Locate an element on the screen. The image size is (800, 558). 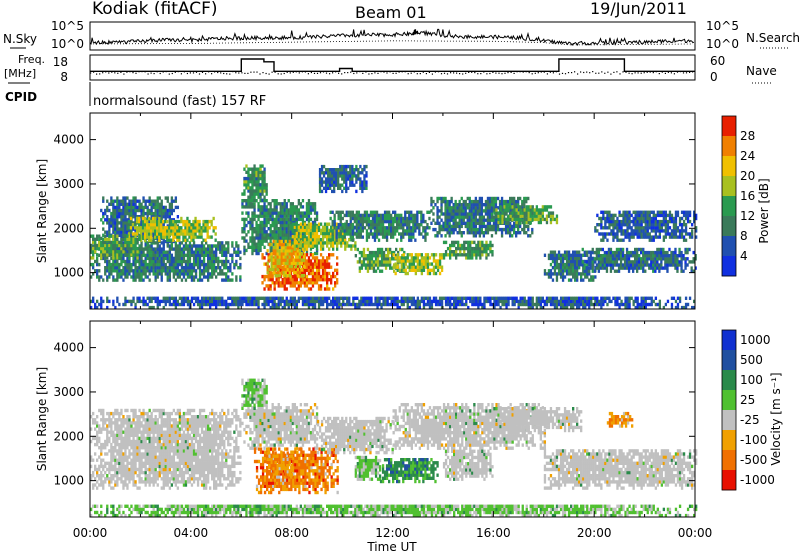
power-region is located at coordinates (639, 260).